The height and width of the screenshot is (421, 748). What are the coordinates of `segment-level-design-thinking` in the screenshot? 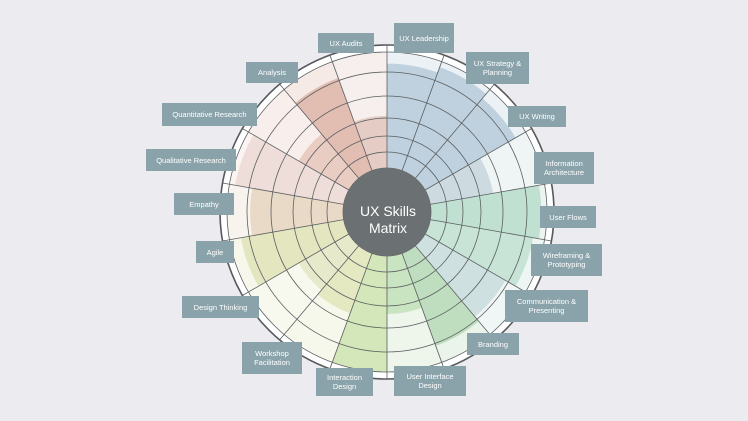 It's located at (294, 253).